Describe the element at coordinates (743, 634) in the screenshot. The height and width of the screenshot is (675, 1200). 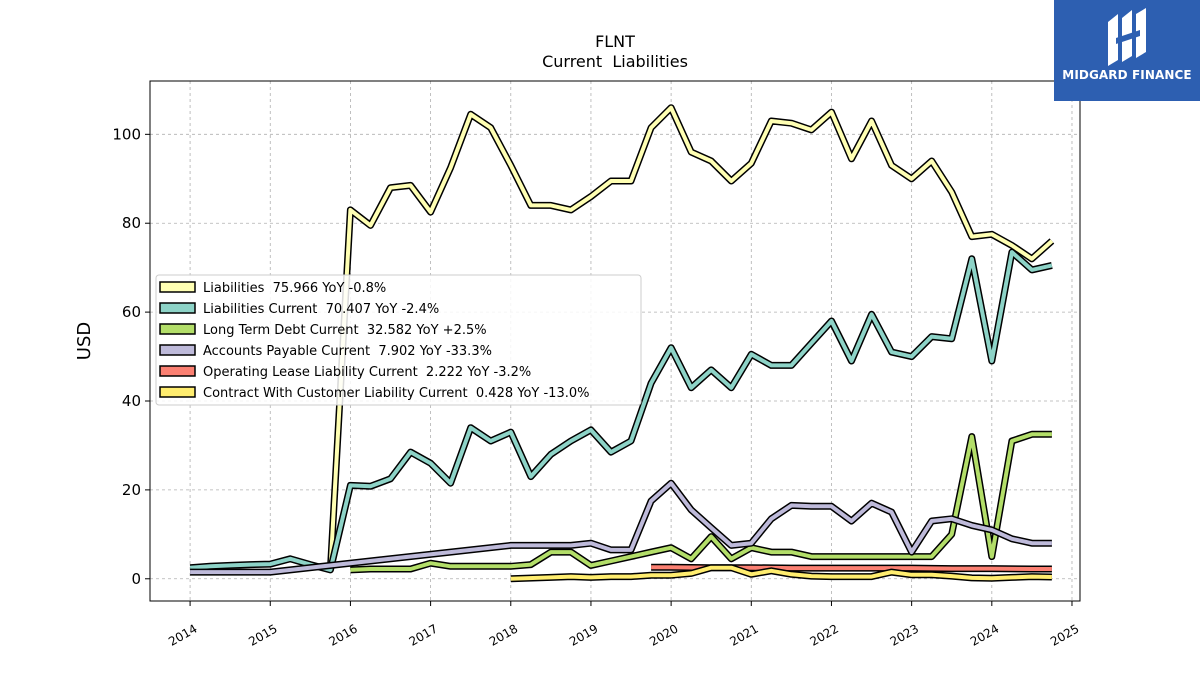
I see `x-tick-label: 2021` at that location.